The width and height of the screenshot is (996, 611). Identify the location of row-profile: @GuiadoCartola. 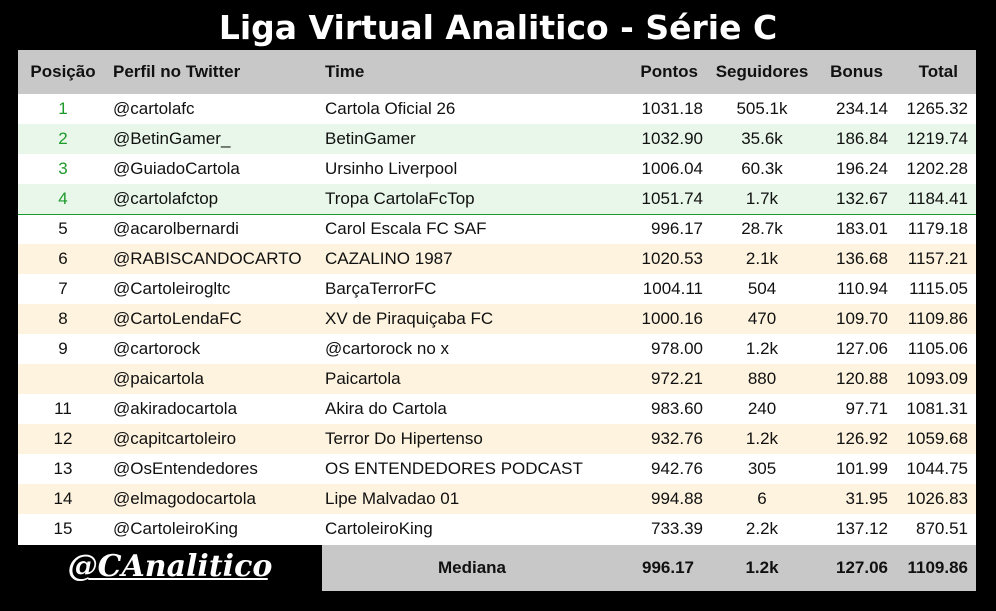
(176, 168).